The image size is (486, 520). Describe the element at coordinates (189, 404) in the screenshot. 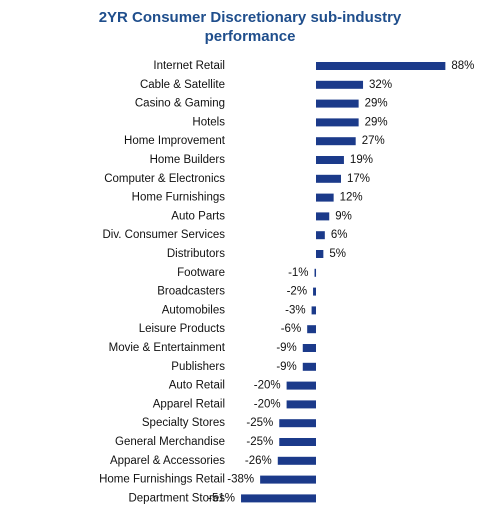

I see `category-label: Apparel Retail` at that location.